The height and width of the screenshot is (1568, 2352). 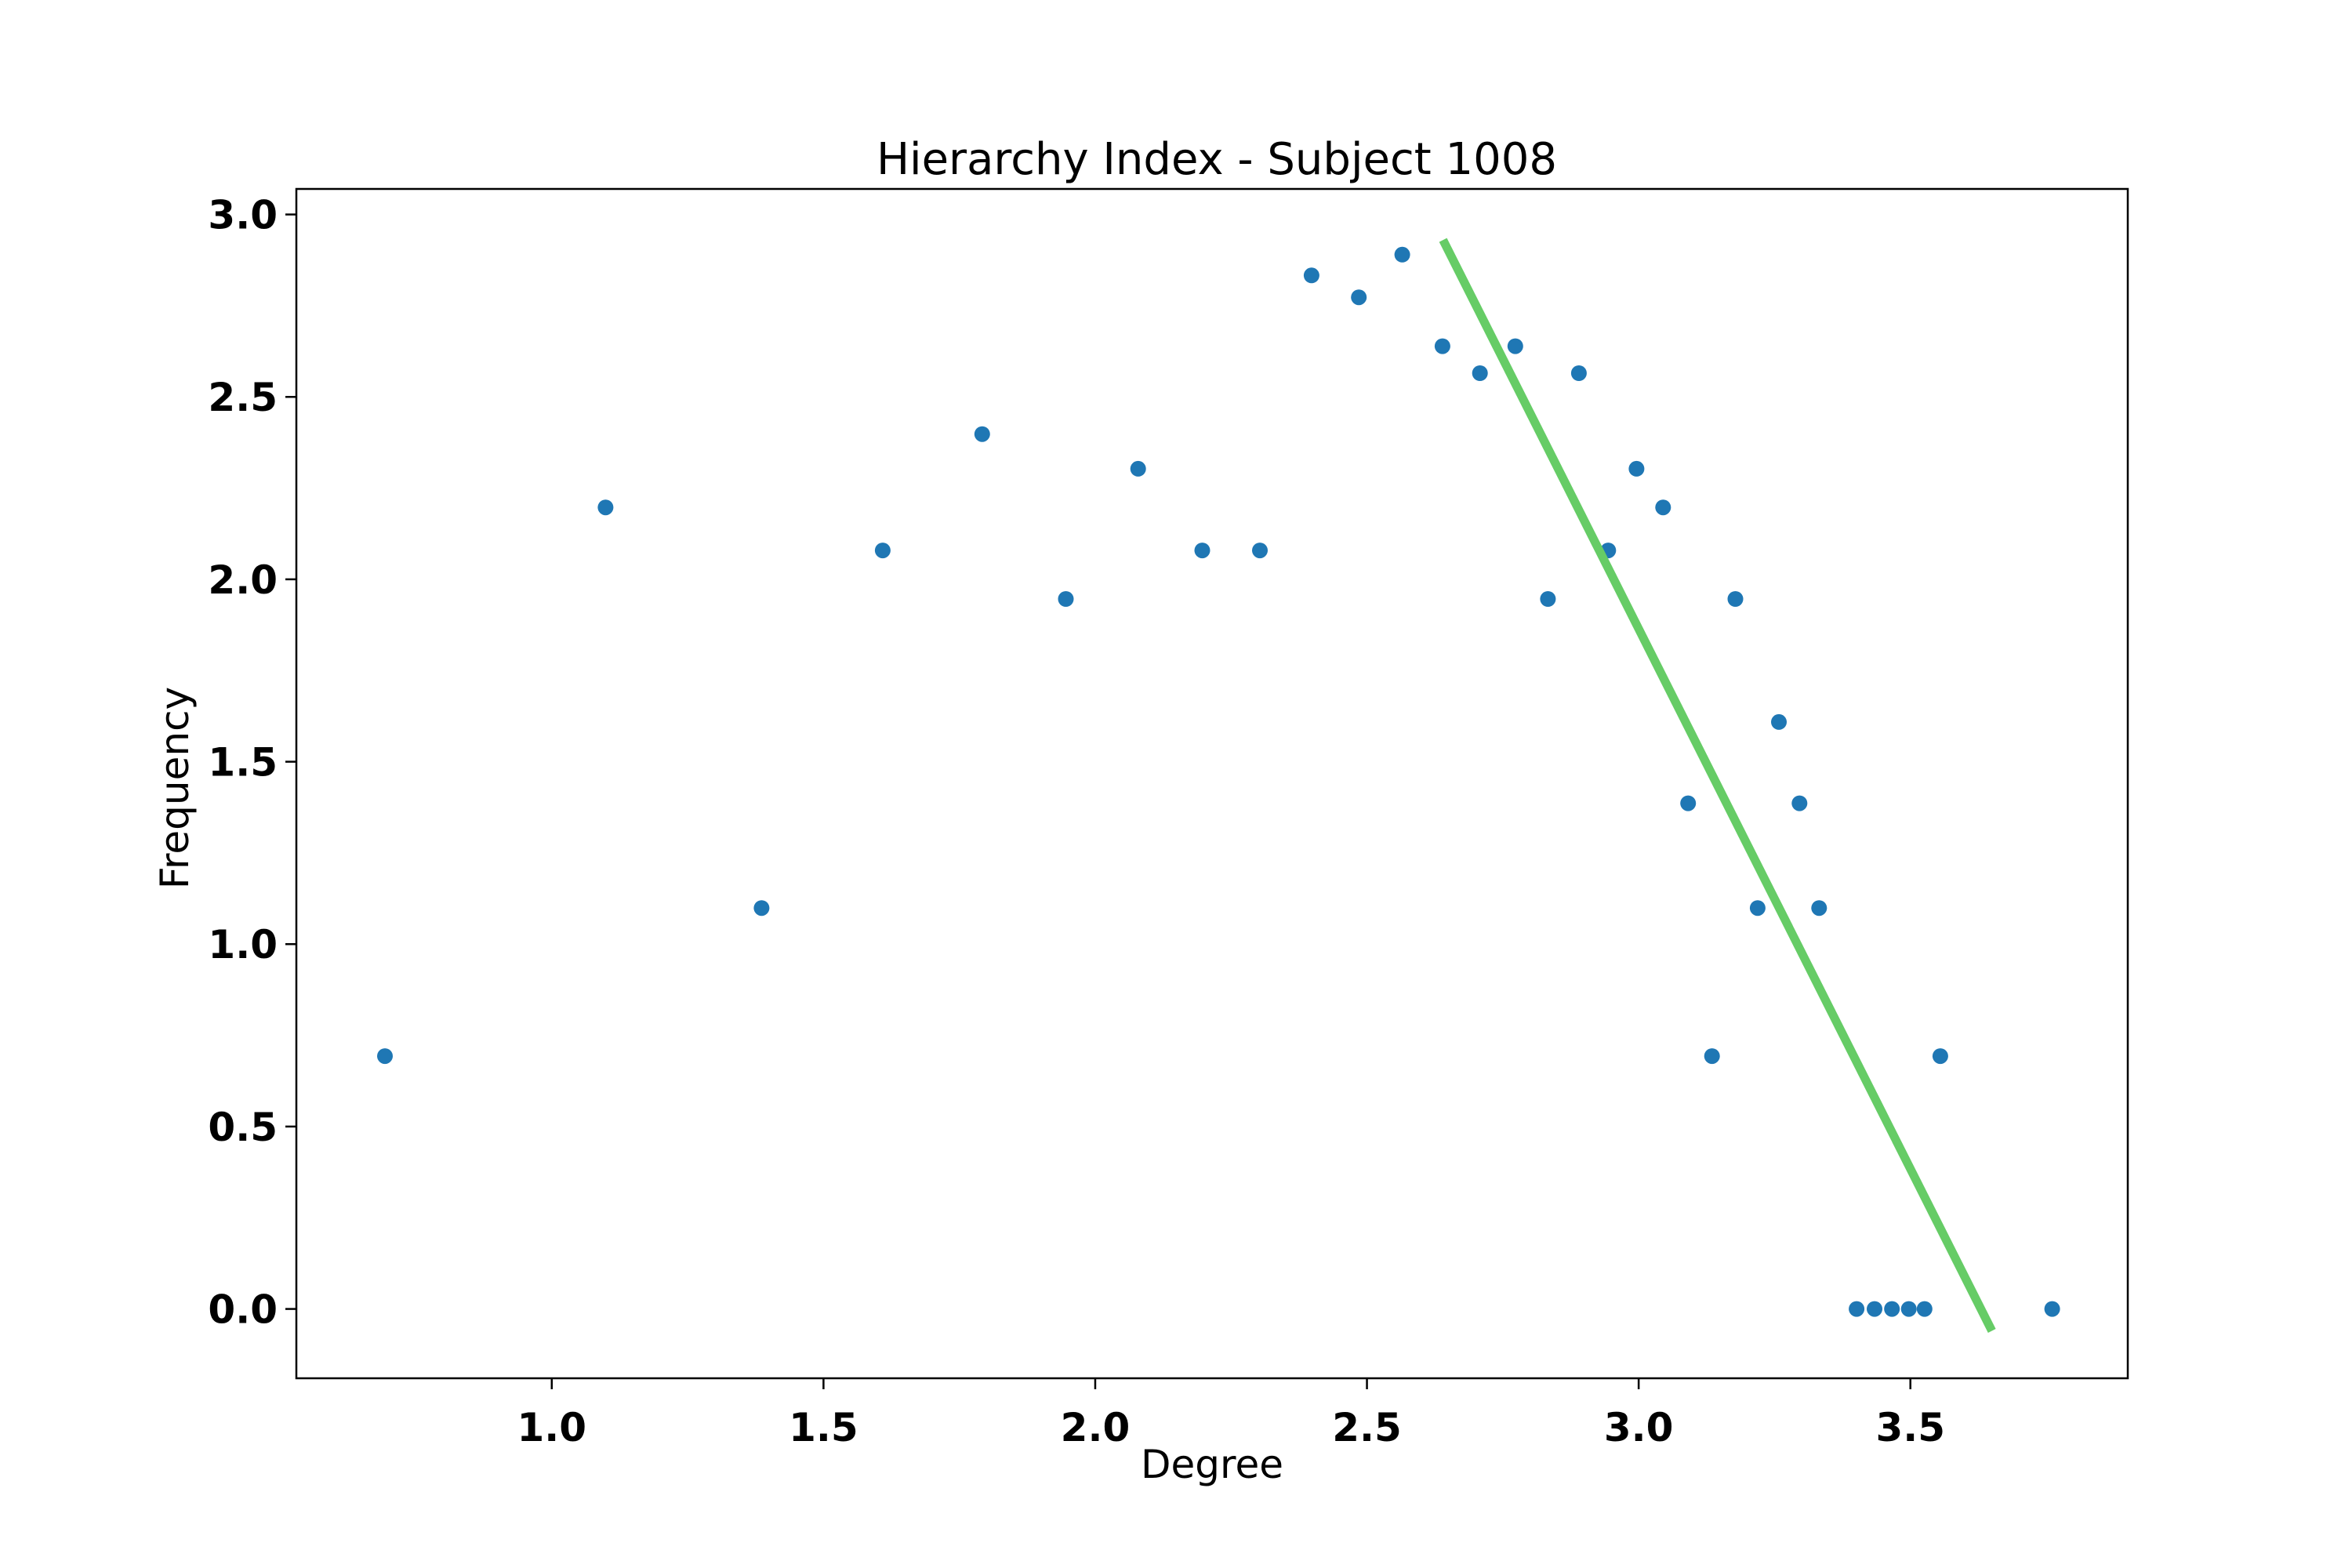 What do you see at coordinates (243, 944) in the screenshot?
I see `y-tick-label: 1.0` at bounding box center [243, 944].